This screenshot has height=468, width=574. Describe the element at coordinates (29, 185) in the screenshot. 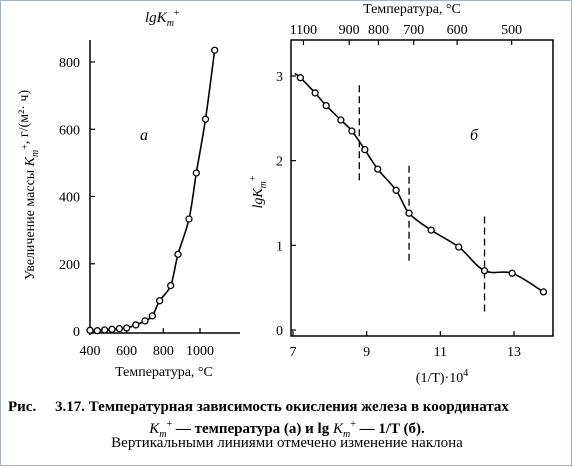

I see `chart-a-y-axis-label: Увеличение массы Km+, г/(м²· ч)` at that location.